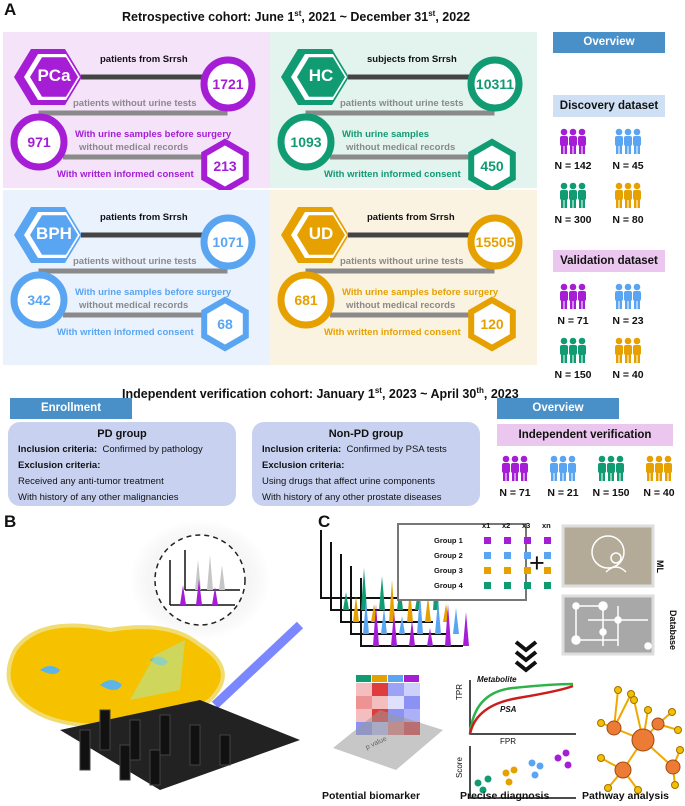 This screenshot has width=685, height=806. Describe the element at coordinates (228, 242) in the screenshot. I see `count-total: 1071` at that location.